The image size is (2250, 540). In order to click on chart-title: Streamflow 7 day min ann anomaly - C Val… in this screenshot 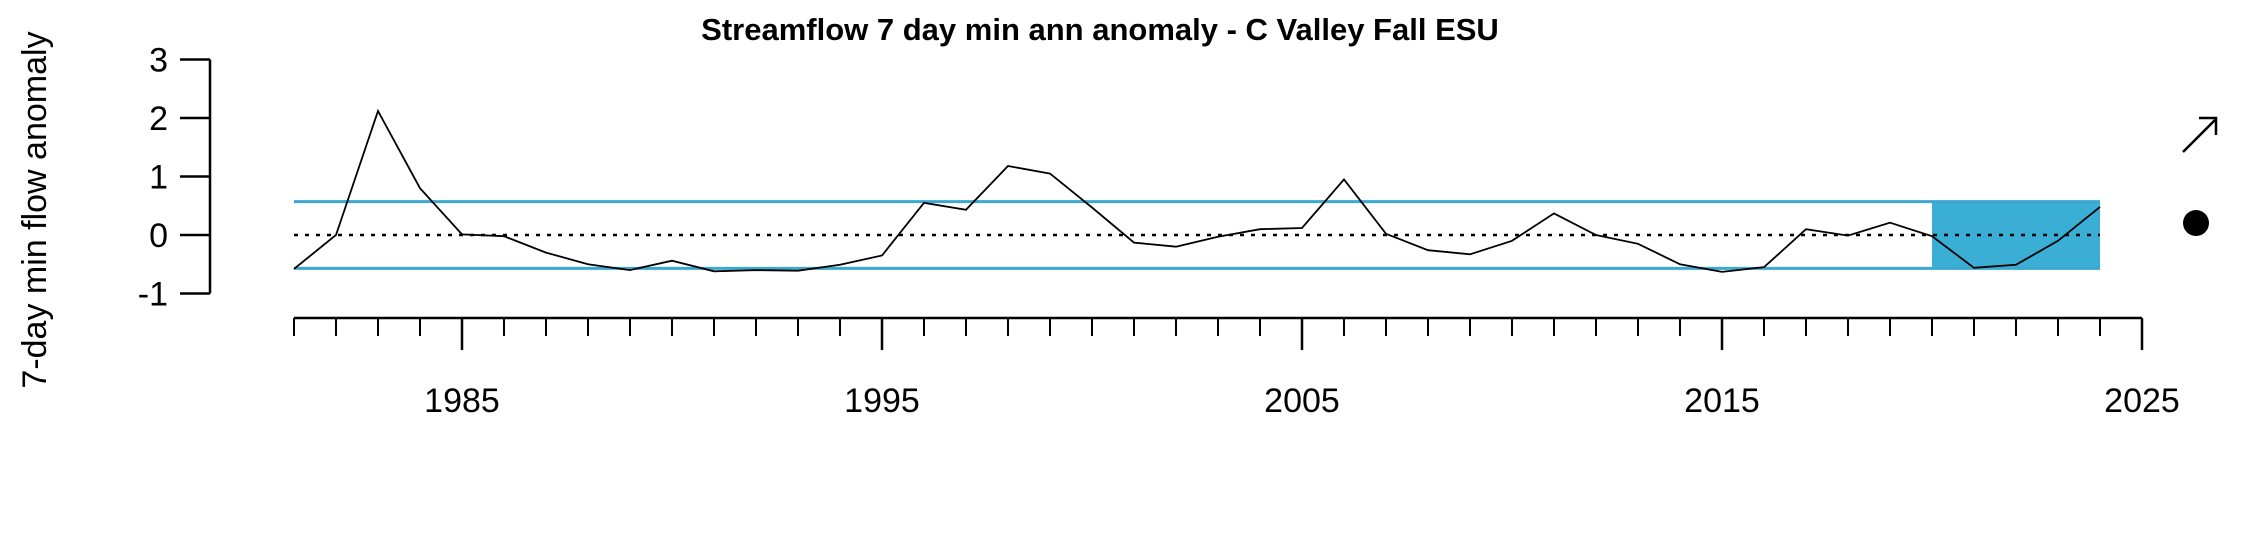, I will do `click(1100, 29)`.